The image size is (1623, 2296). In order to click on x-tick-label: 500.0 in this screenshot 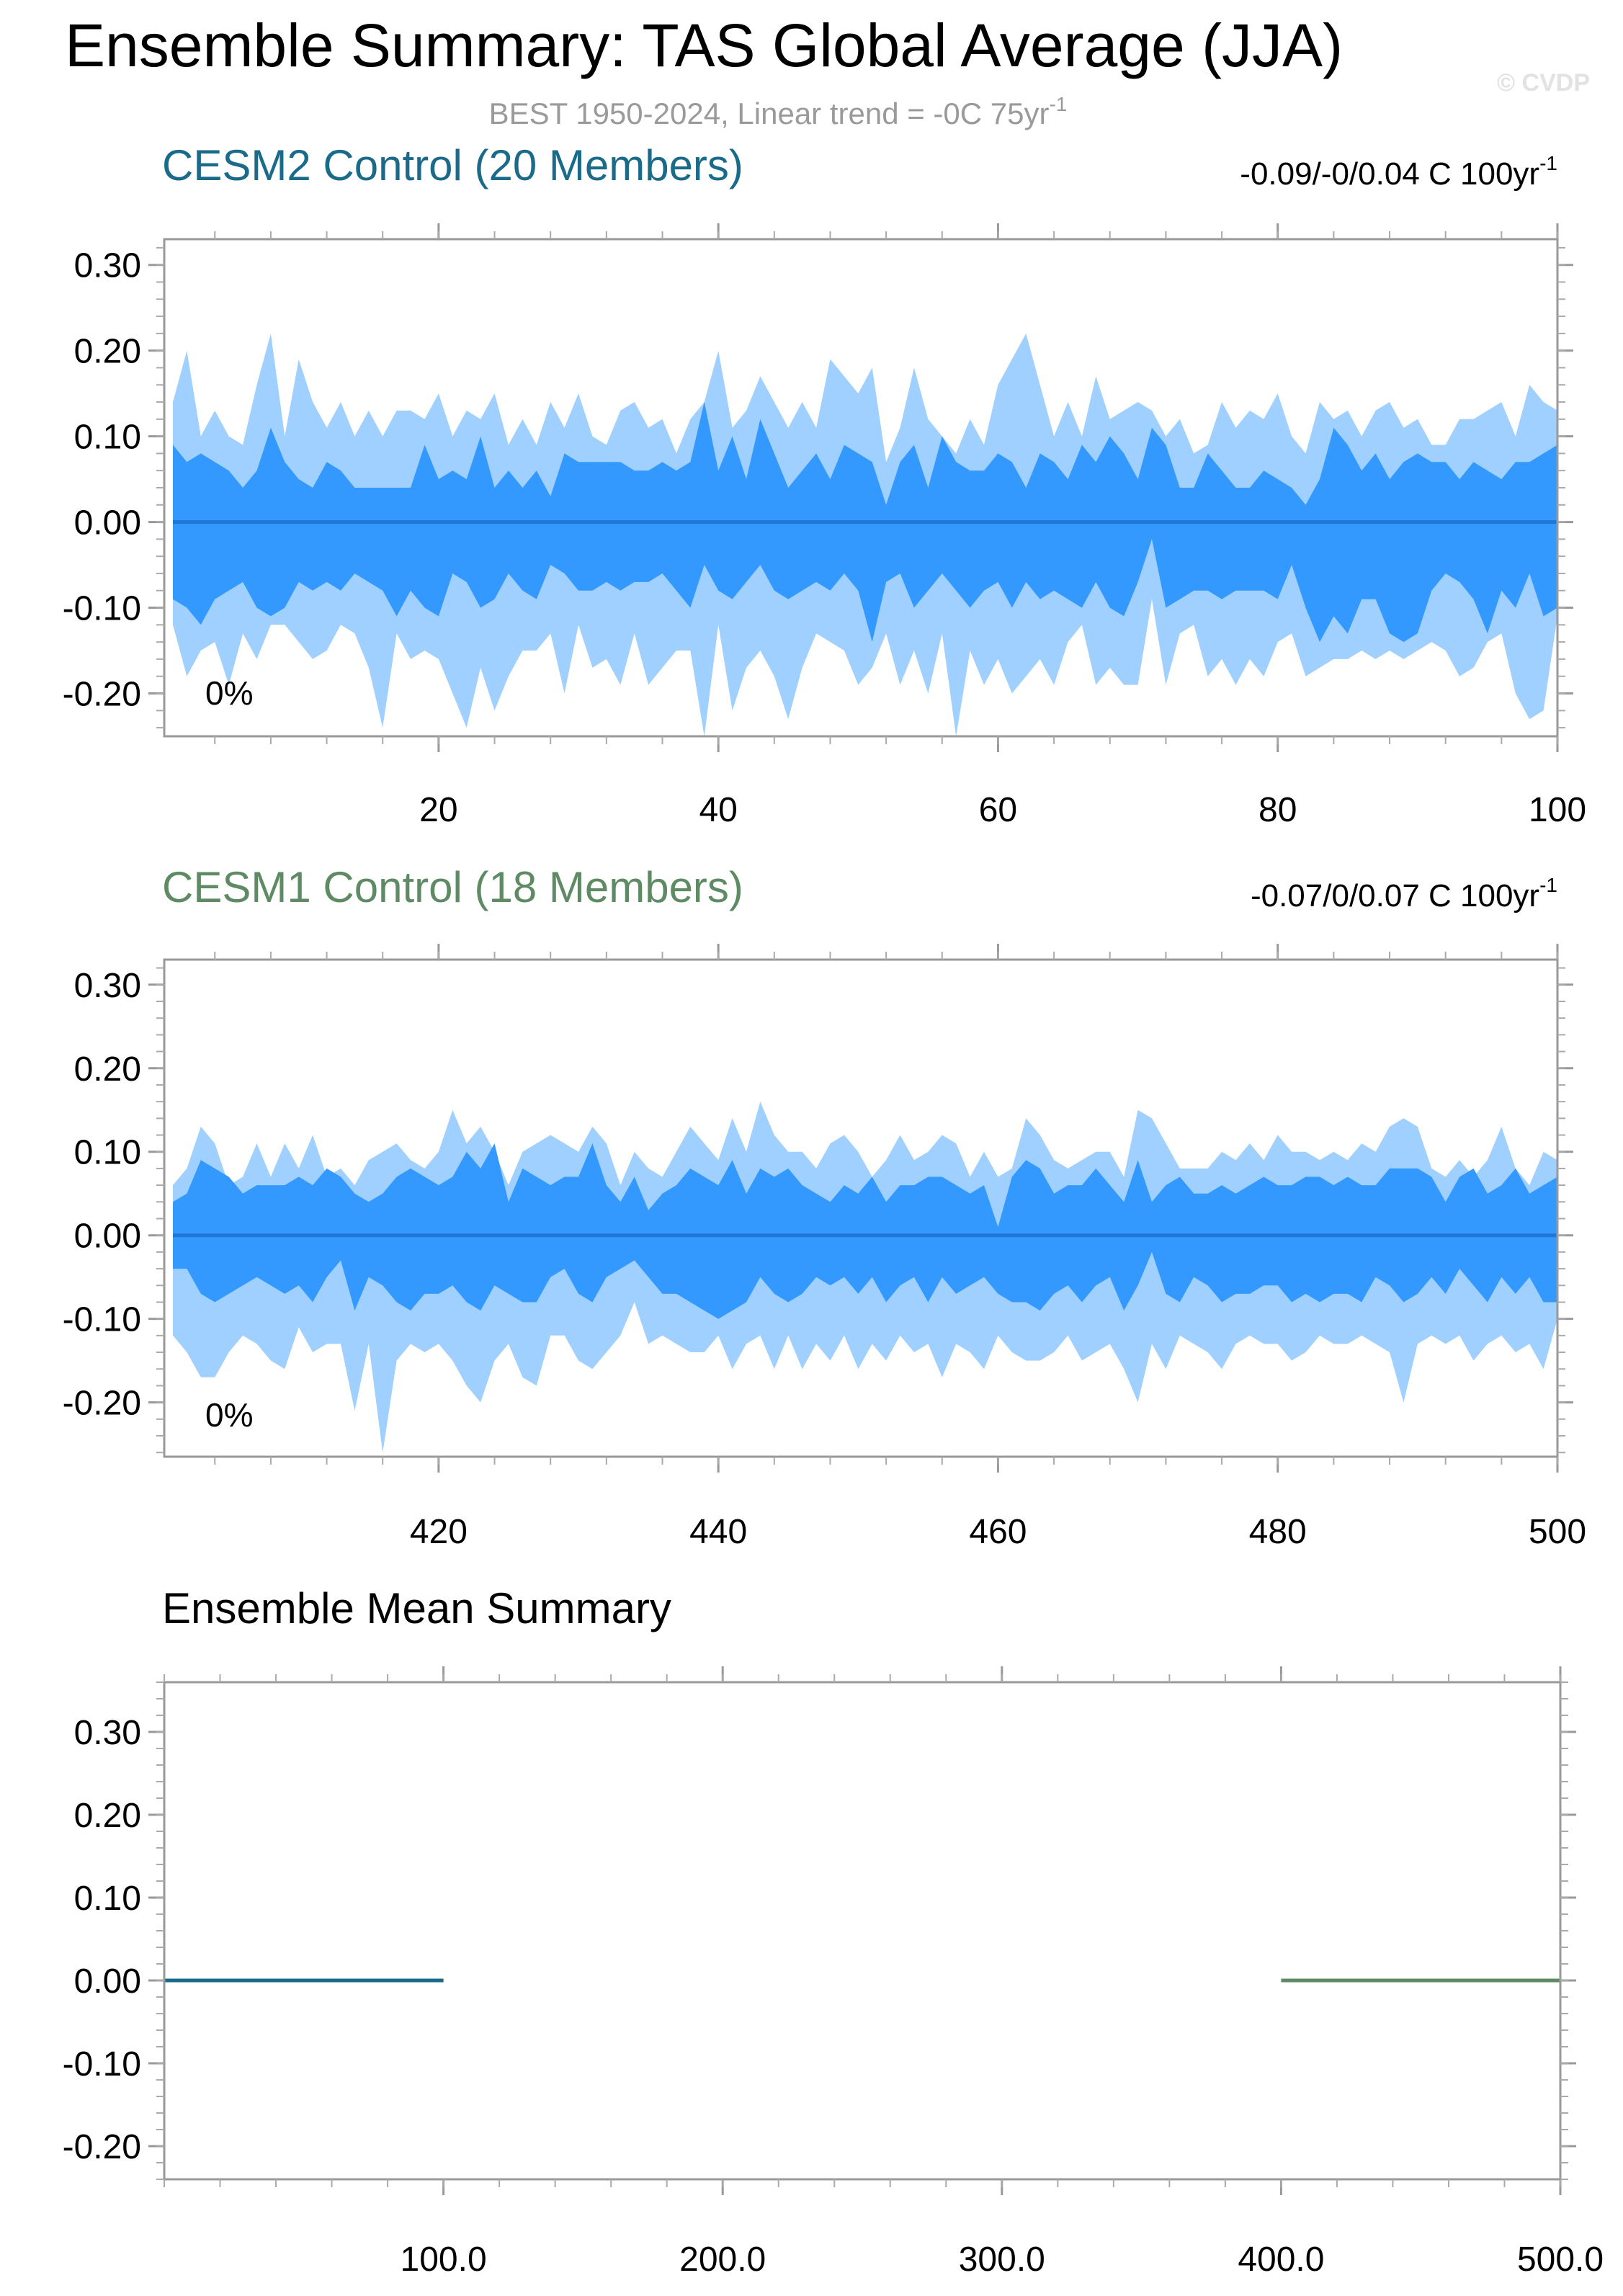, I will do `click(1560, 2260)`.